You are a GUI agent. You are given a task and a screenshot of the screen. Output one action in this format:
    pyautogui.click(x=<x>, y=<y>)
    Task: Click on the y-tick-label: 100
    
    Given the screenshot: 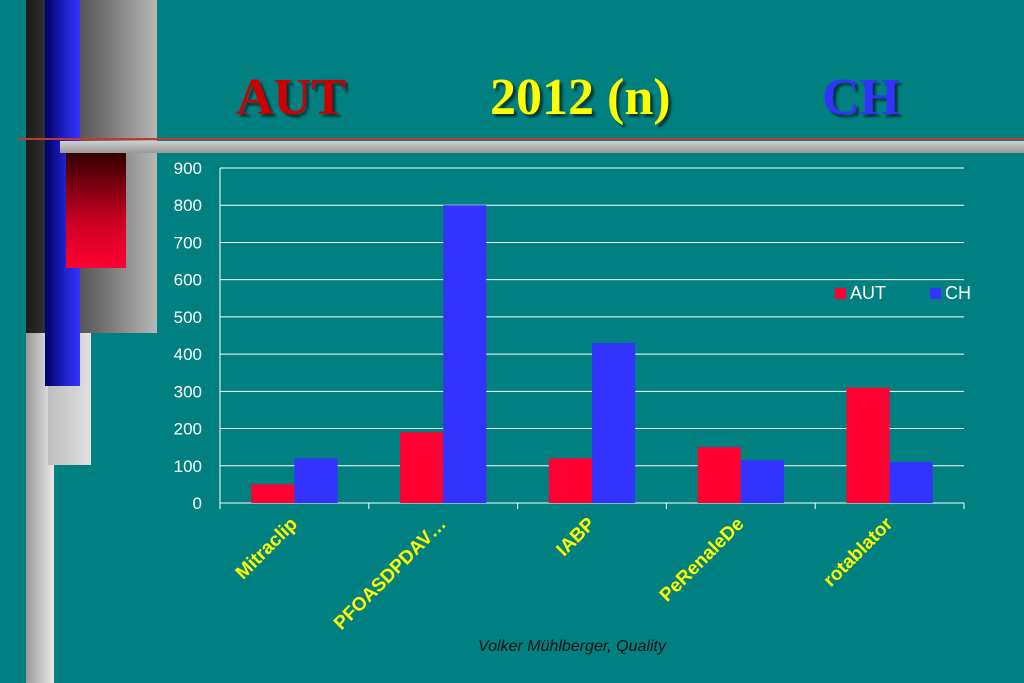 What is the action you would take?
    pyautogui.click(x=188, y=466)
    